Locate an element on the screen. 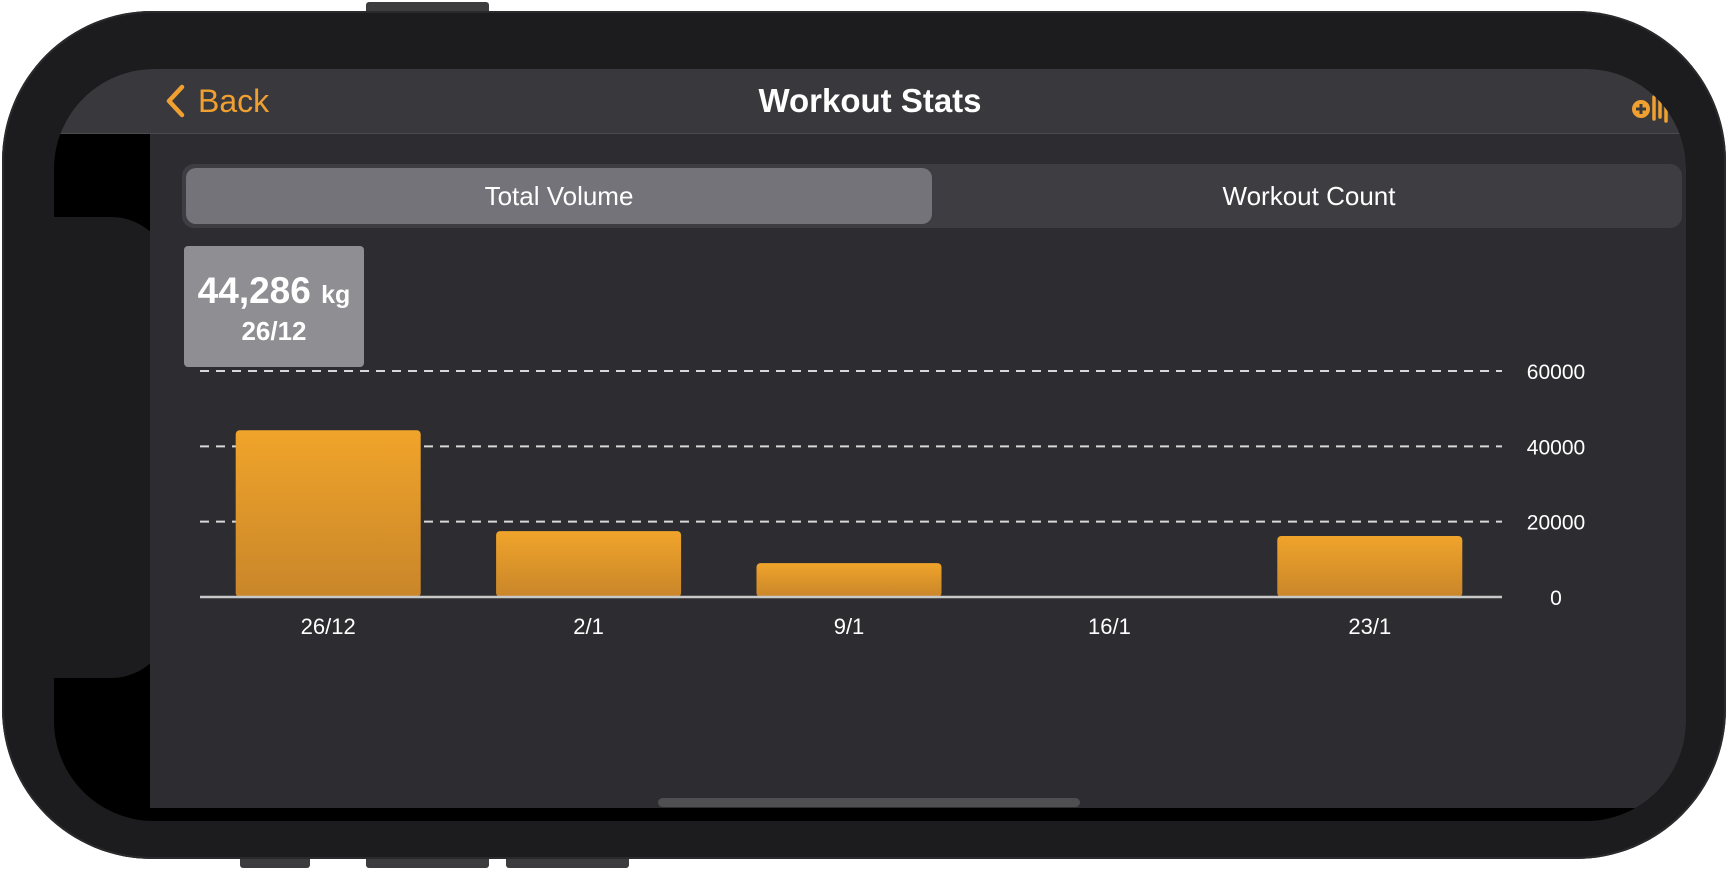  tab-workout-count: Workout Count is located at coordinates (1309, 195).